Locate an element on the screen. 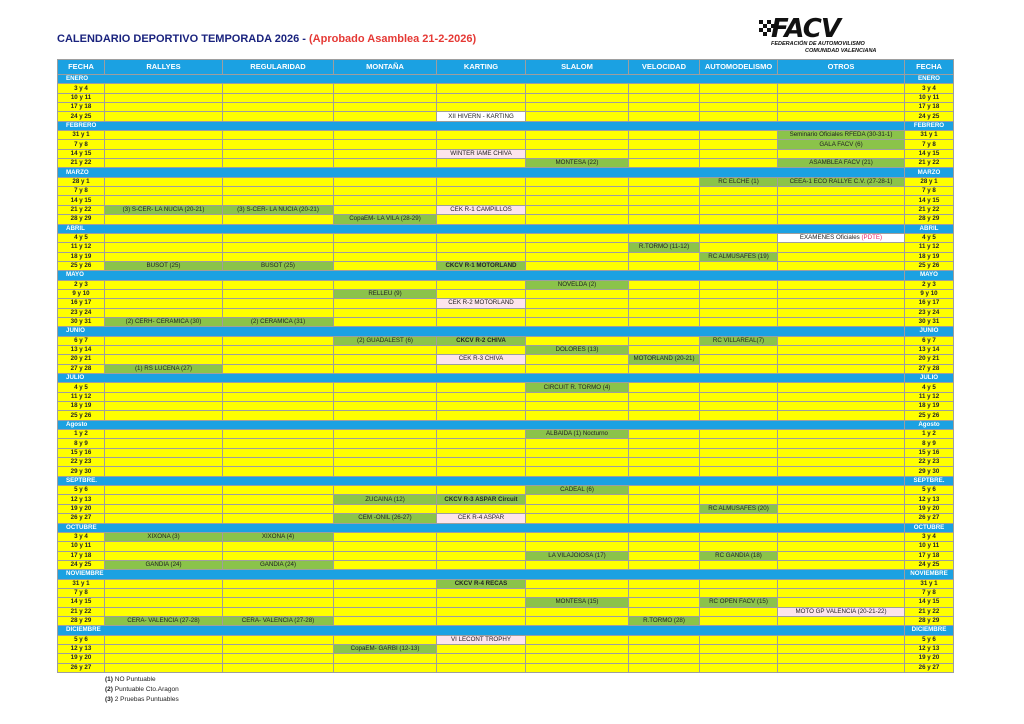 This screenshot has width=1024, height=724. event-label: (2) CERH- CERAMICA (30) is located at coordinates (163, 322).